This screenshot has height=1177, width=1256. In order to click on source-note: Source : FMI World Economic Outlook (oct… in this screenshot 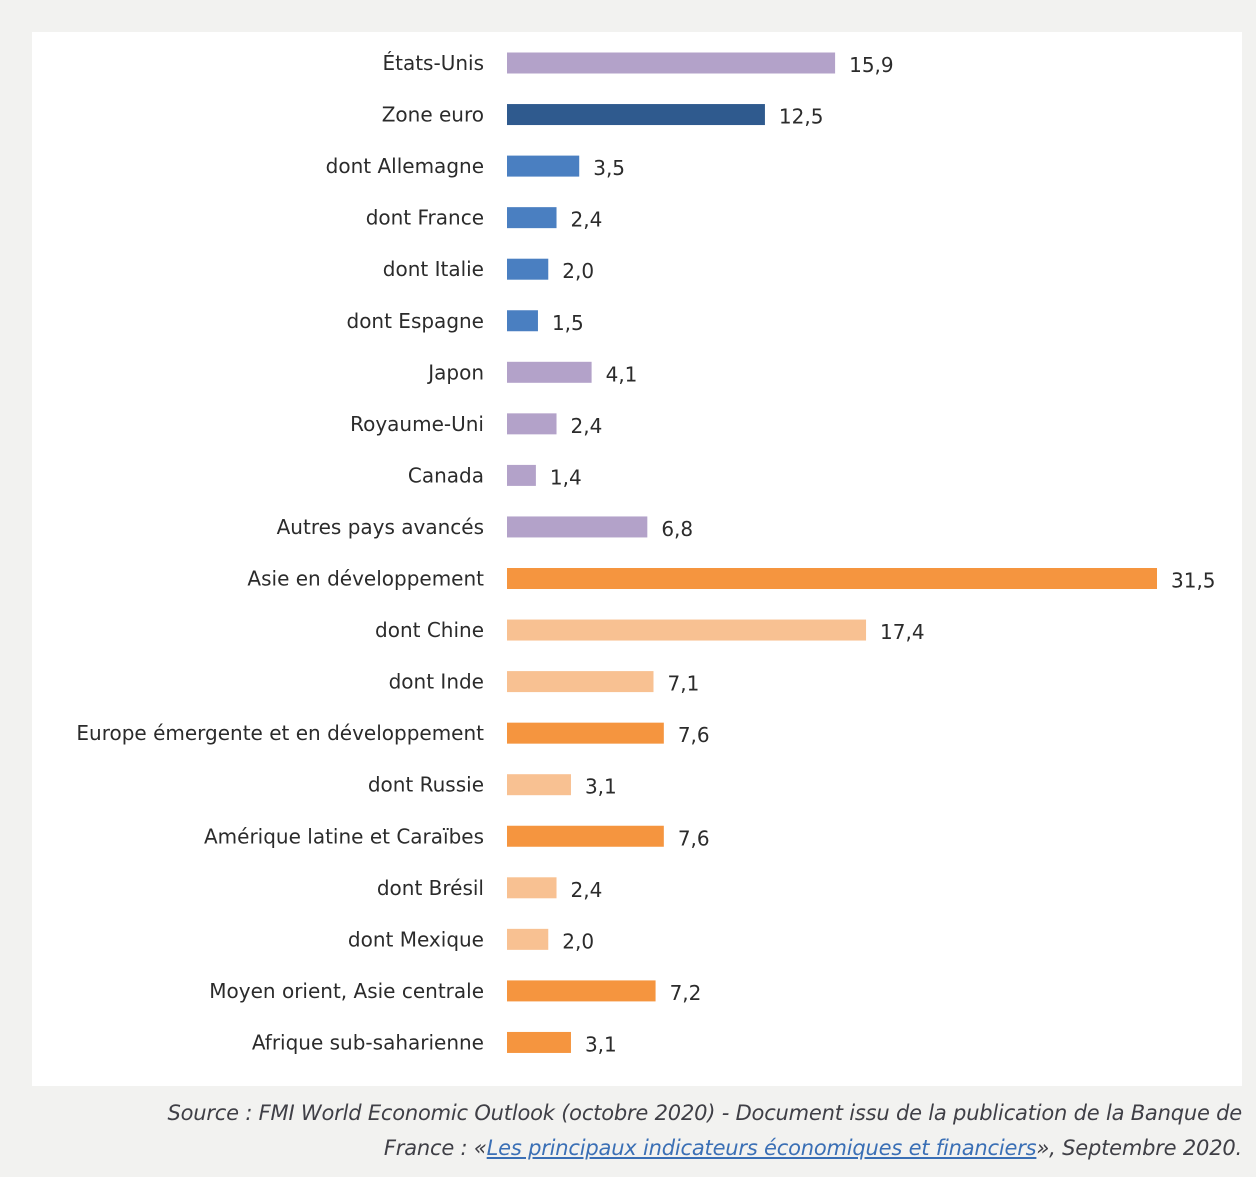, I will do `click(642, 1131)`.